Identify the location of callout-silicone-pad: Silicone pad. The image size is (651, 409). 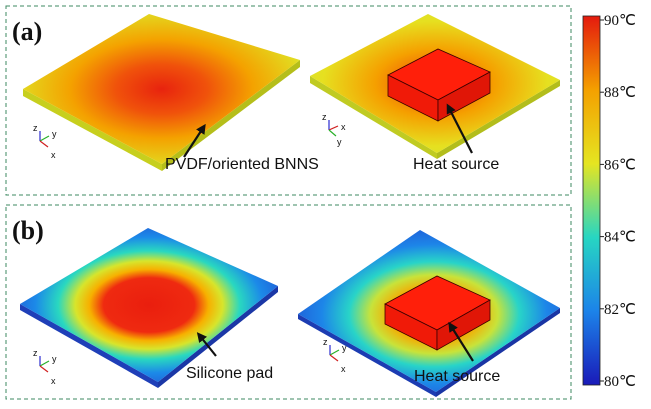
(229, 373).